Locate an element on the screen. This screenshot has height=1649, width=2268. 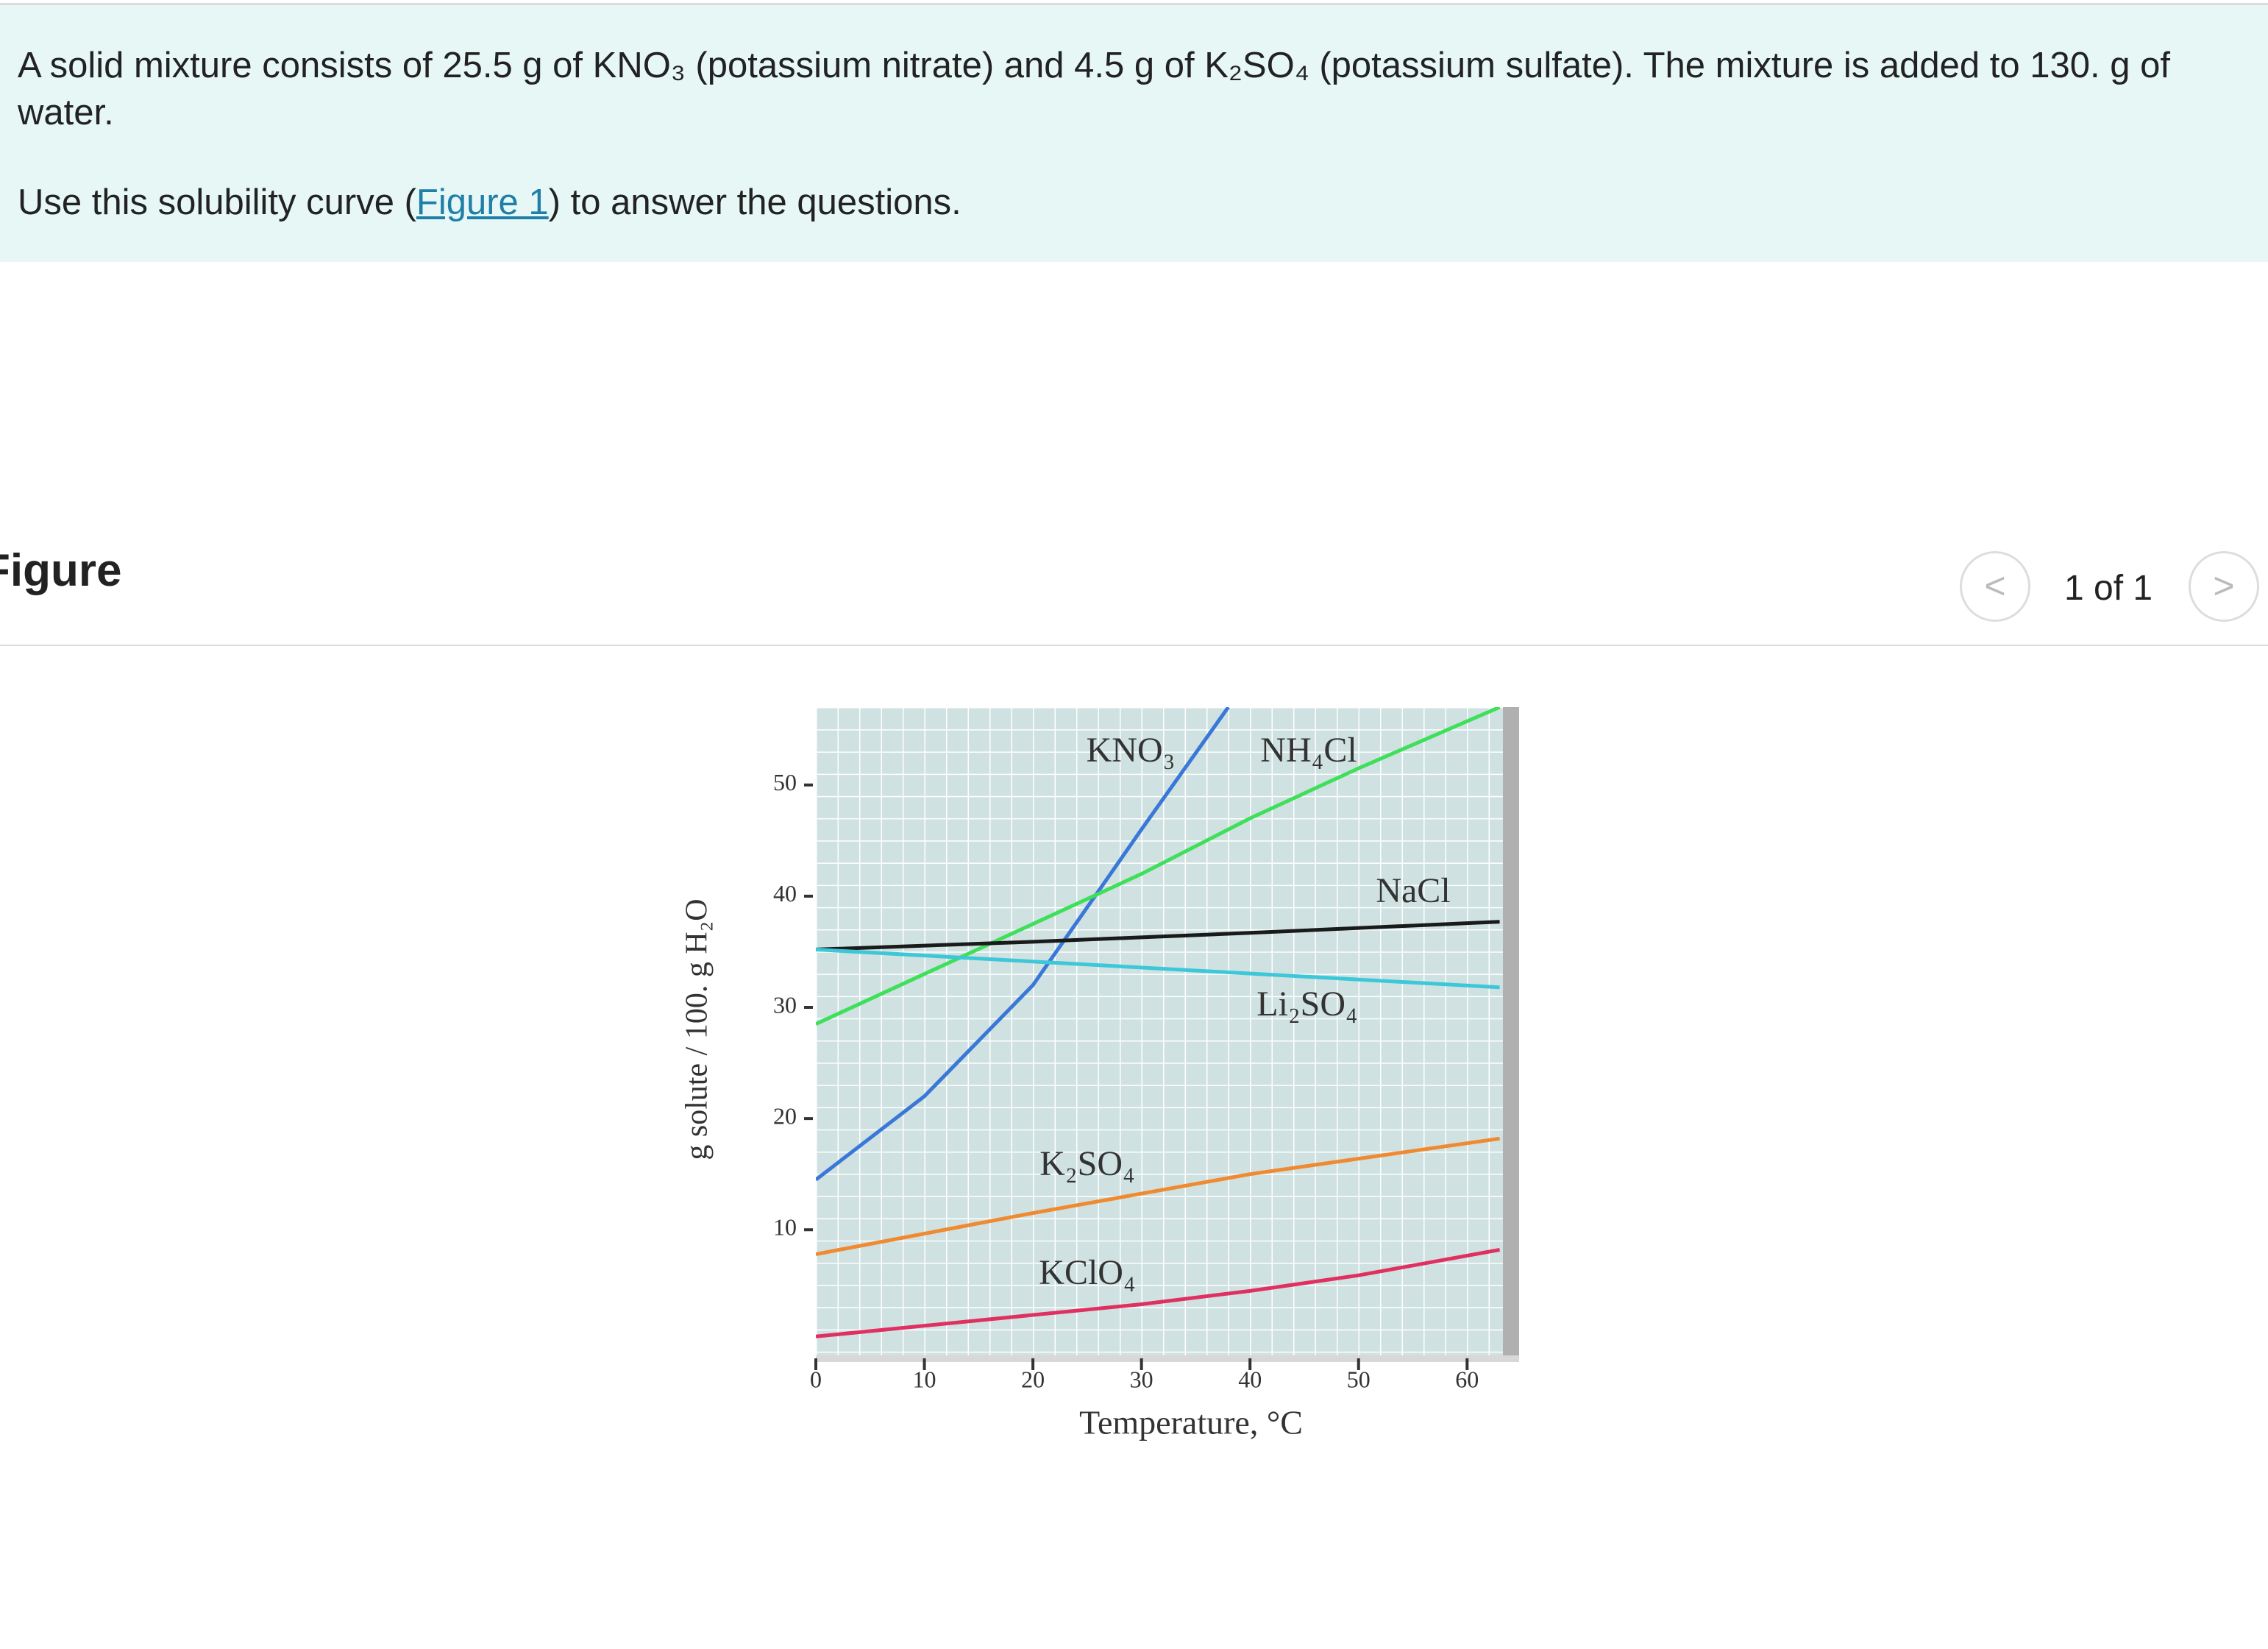
pager: 1 of 1 is located at coordinates (2108, 588).